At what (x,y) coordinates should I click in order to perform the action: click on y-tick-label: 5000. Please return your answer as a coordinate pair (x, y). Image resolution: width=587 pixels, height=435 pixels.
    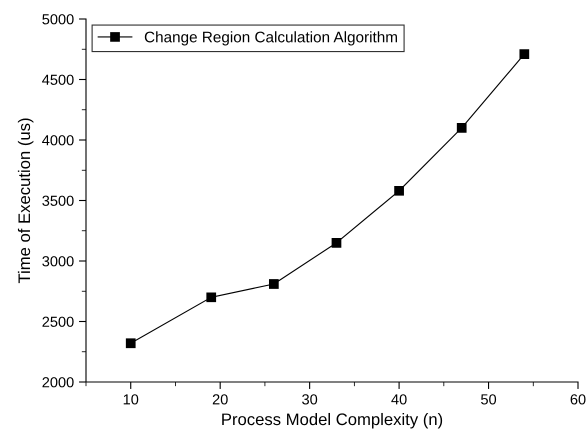
    Looking at the image, I should click on (58, 19).